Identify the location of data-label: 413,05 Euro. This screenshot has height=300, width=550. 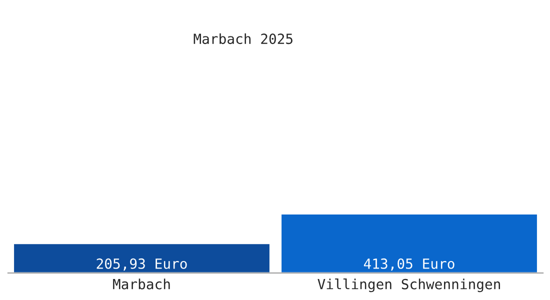
(409, 264).